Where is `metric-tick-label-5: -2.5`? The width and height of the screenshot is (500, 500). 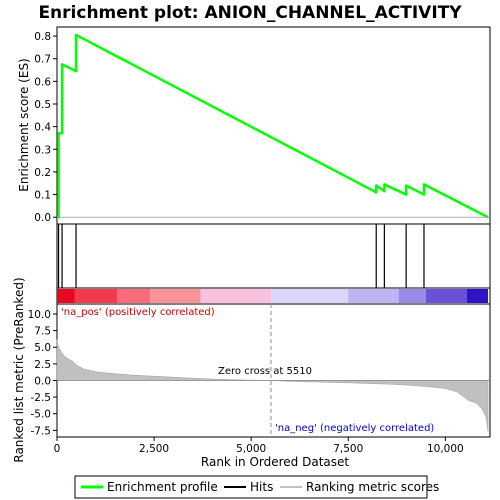 metric-tick-label-5: -2.5 is located at coordinates (41, 398).